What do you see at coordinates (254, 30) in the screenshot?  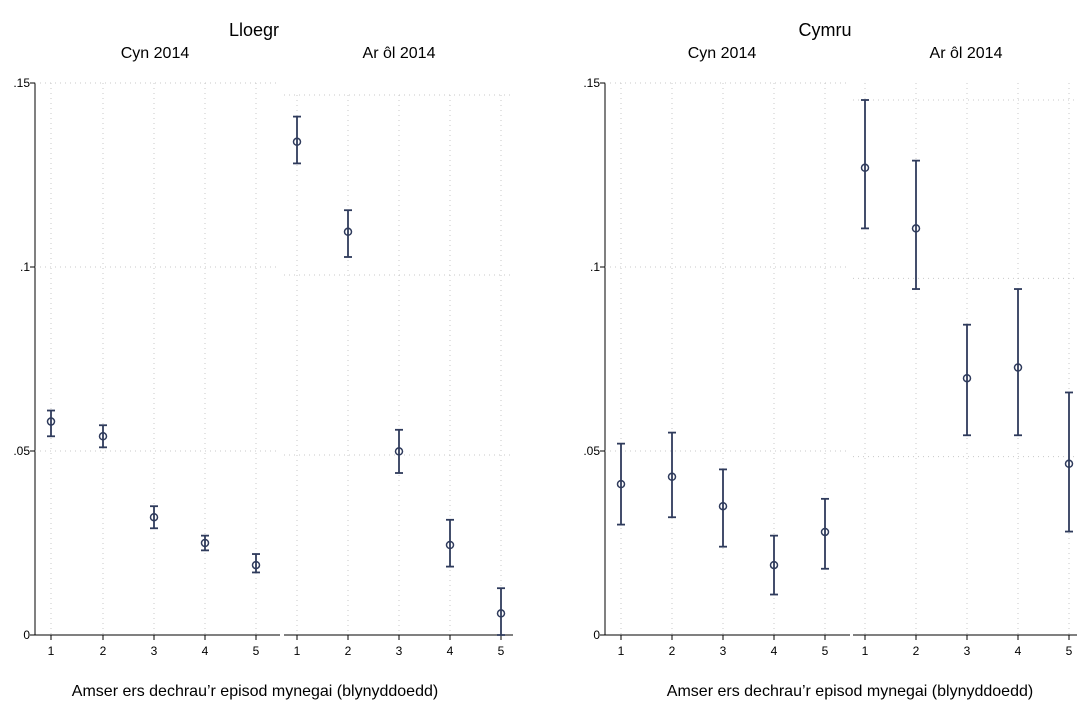 I see `chart-title: Lloegr` at bounding box center [254, 30].